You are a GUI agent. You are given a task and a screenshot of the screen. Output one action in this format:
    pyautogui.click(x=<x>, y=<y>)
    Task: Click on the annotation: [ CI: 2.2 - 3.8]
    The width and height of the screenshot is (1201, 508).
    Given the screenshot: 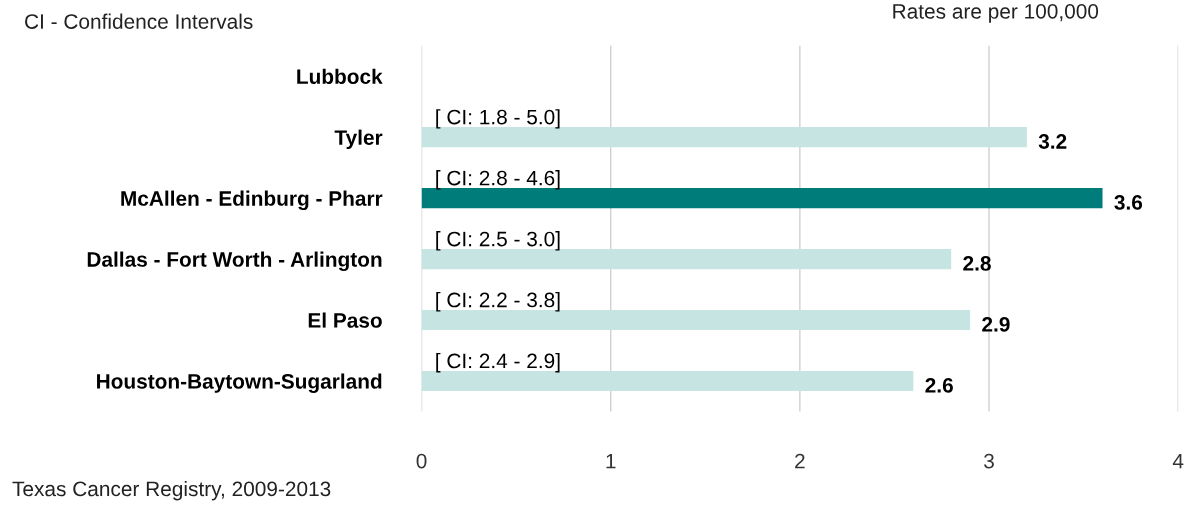 What is the action you would take?
    pyautogui.click(x=498, y=302)
    